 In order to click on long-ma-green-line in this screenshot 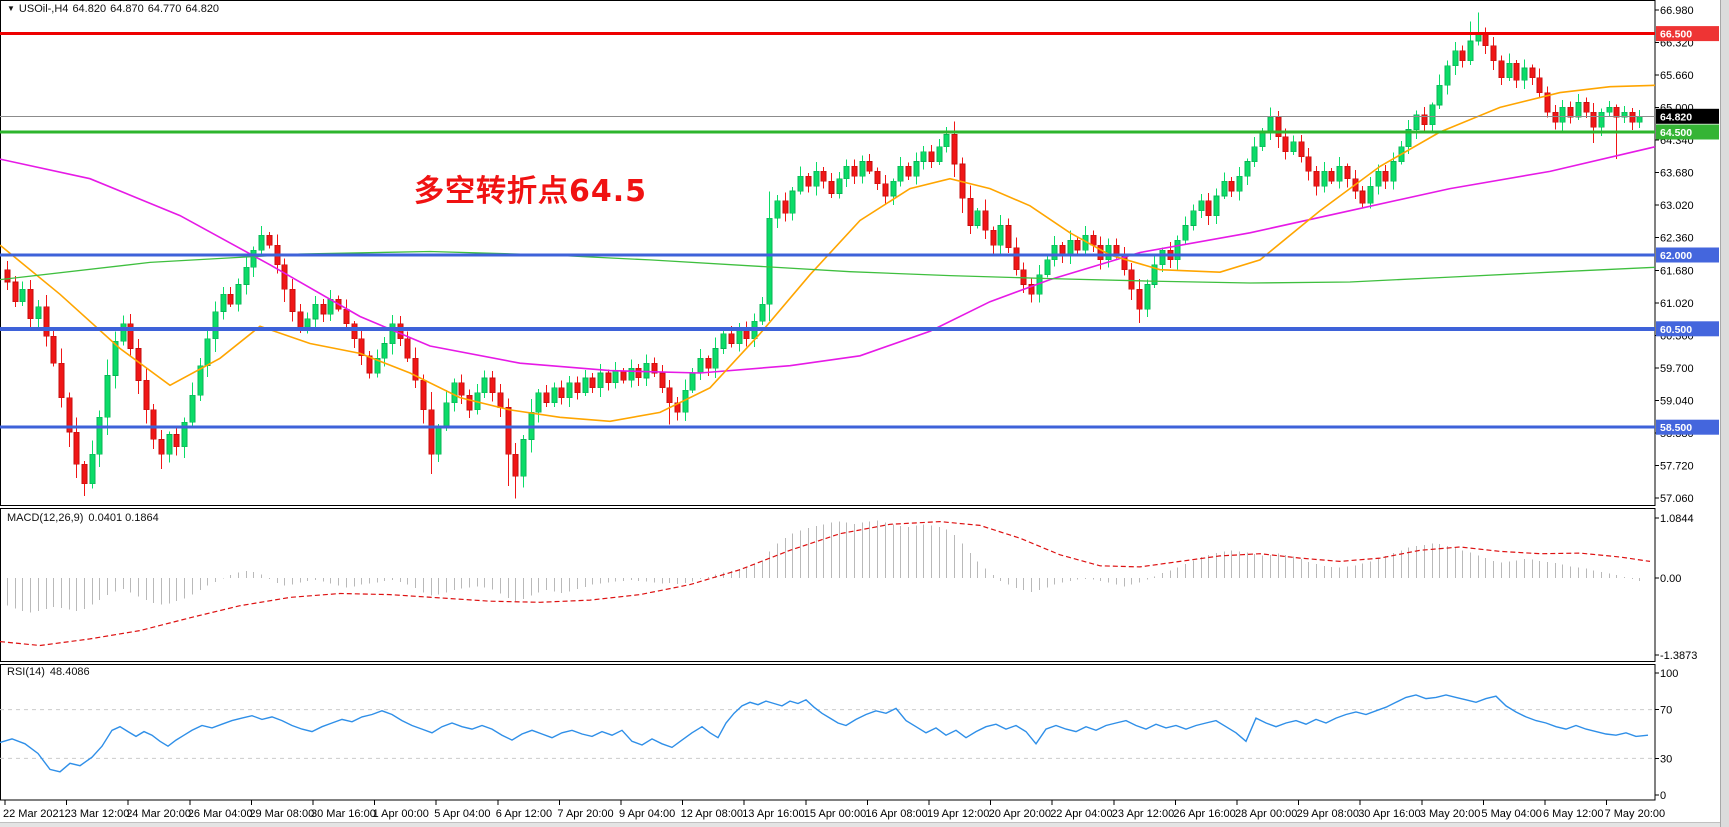, I will do `click(828, 267)`.